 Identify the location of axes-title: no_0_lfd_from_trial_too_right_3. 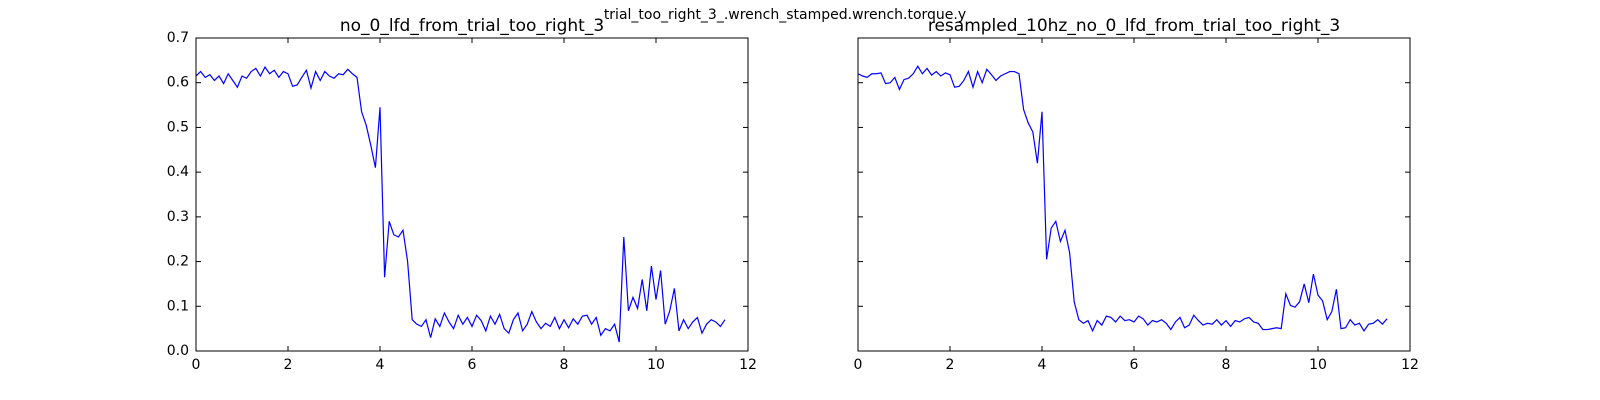
(472, 26).